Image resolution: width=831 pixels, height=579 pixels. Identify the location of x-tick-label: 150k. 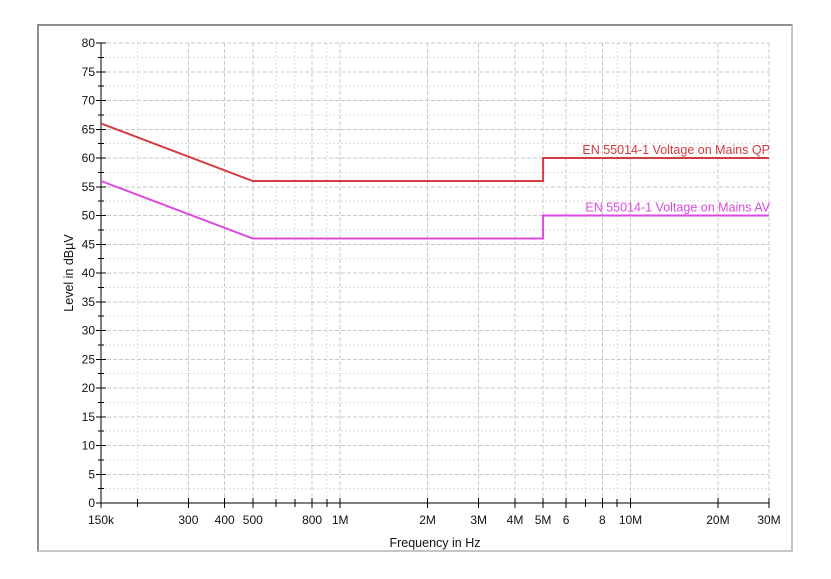
(101, 520).